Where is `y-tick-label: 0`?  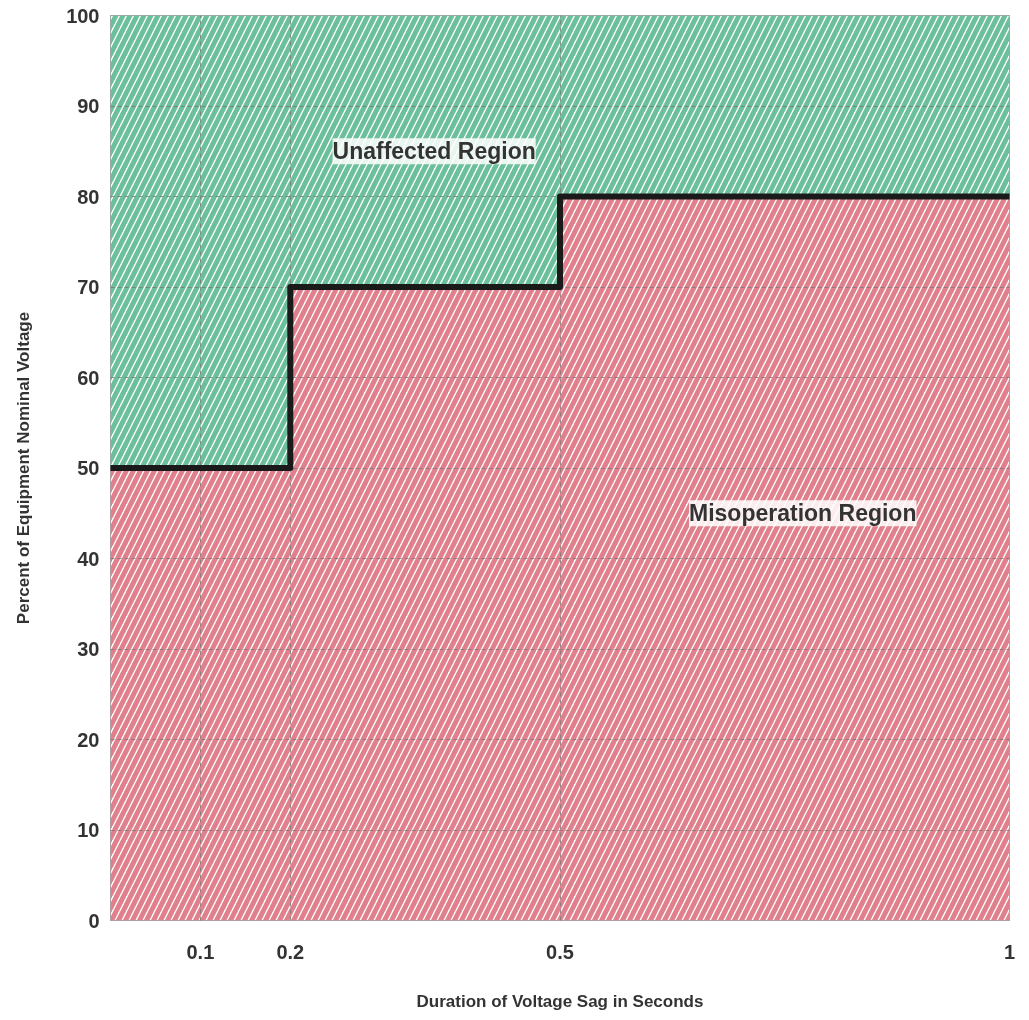 y-tick-label: 0 is located at coordinates (94, 920).